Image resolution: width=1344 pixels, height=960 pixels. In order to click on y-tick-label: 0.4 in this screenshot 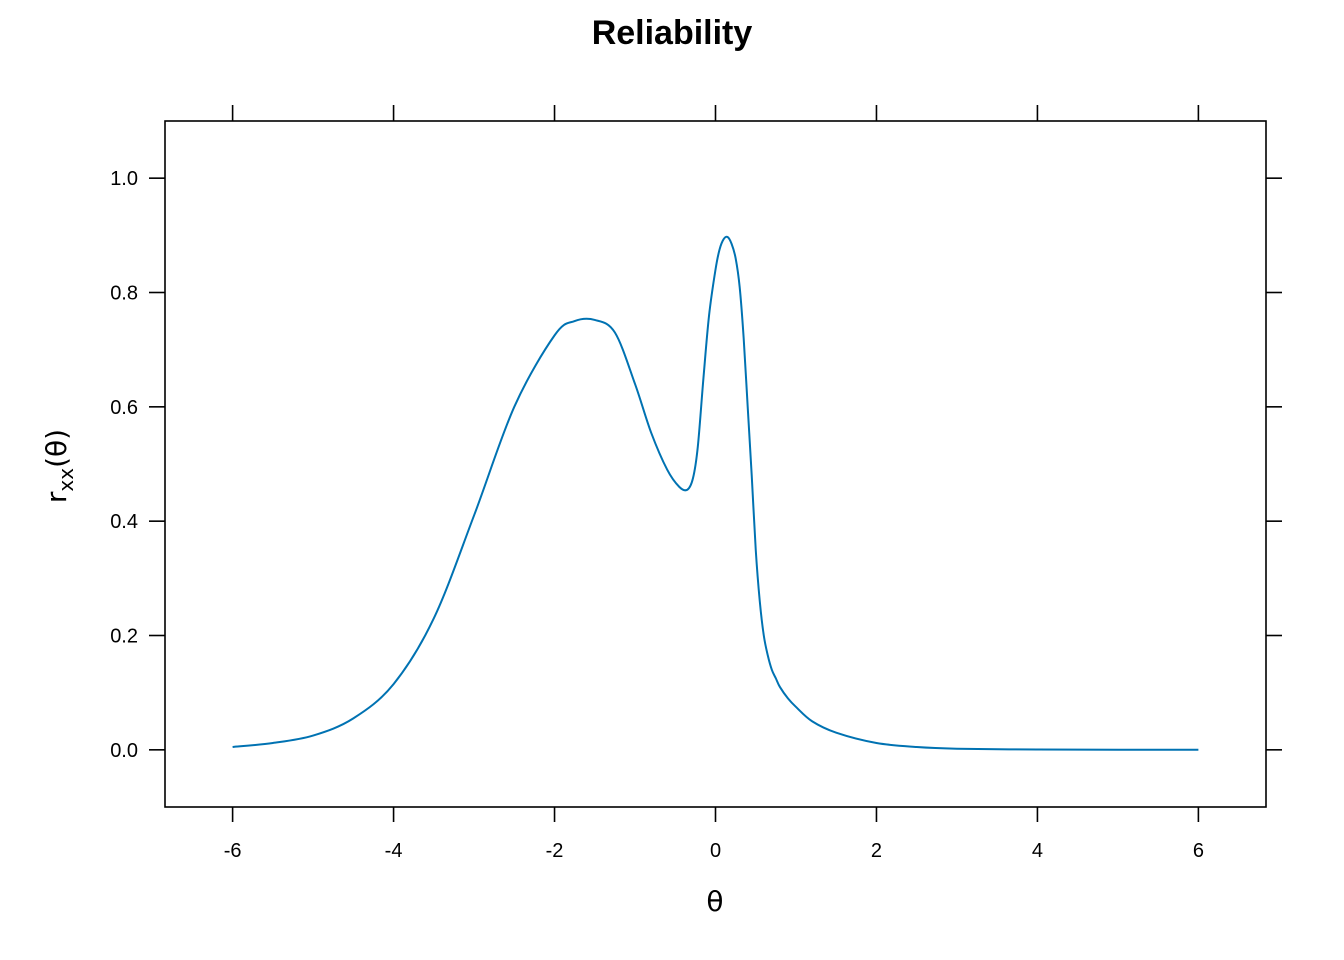, I will do `click(124, 522)`.